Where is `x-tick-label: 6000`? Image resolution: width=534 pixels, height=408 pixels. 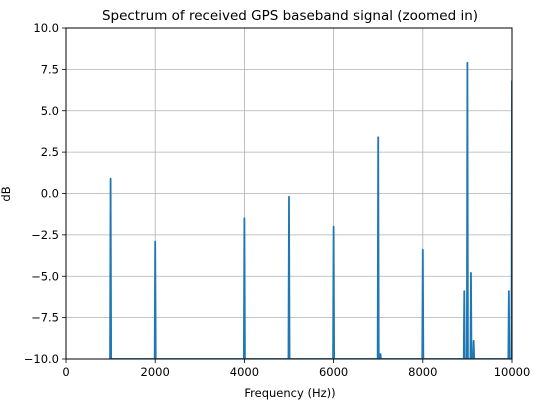
x-tick-label: 6000 is located at coordinates (333, 372).